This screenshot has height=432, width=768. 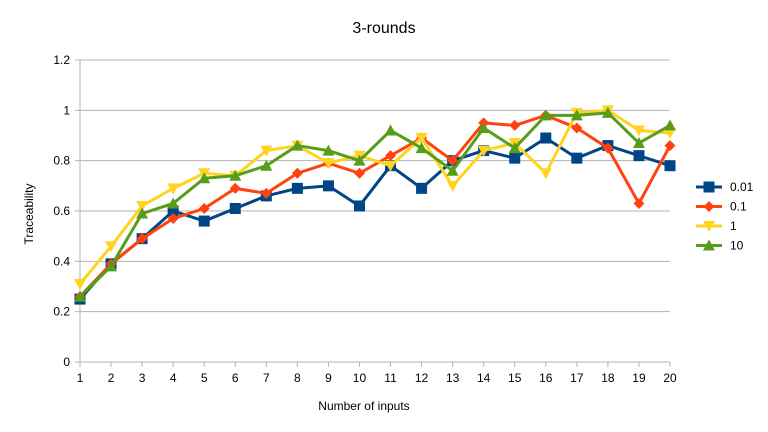 I want to click on x-tick-label: 2, so click(x=111, y=378).